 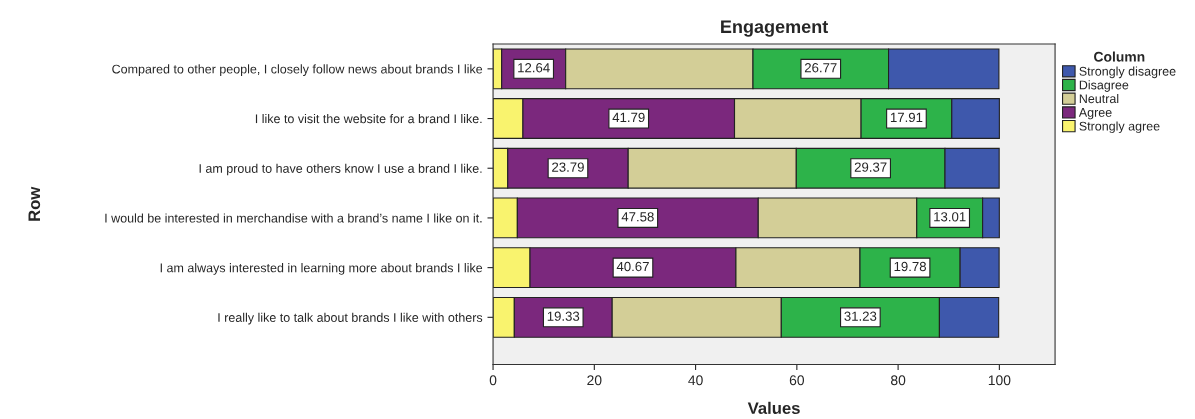 What do you see at coordinates (999, 380) in the screenshot?
I see `x-tick-label: 100` at bounding box center [999, 380].